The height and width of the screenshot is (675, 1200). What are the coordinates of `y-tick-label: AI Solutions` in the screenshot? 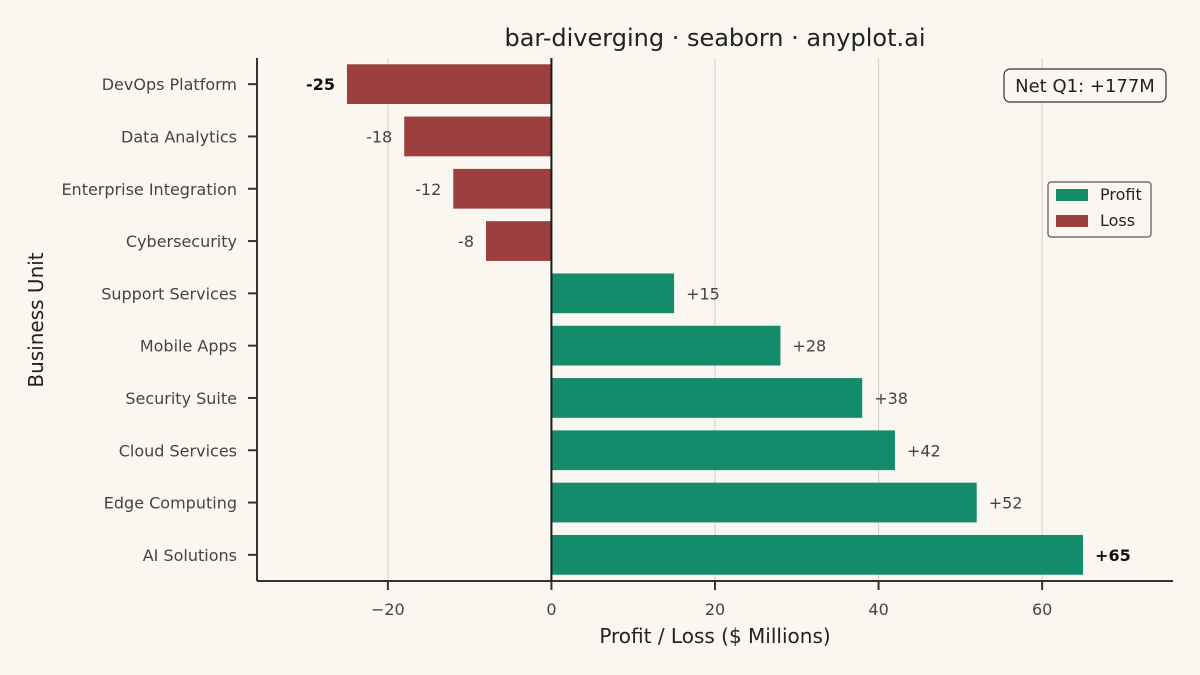 It's located at (190, 555).